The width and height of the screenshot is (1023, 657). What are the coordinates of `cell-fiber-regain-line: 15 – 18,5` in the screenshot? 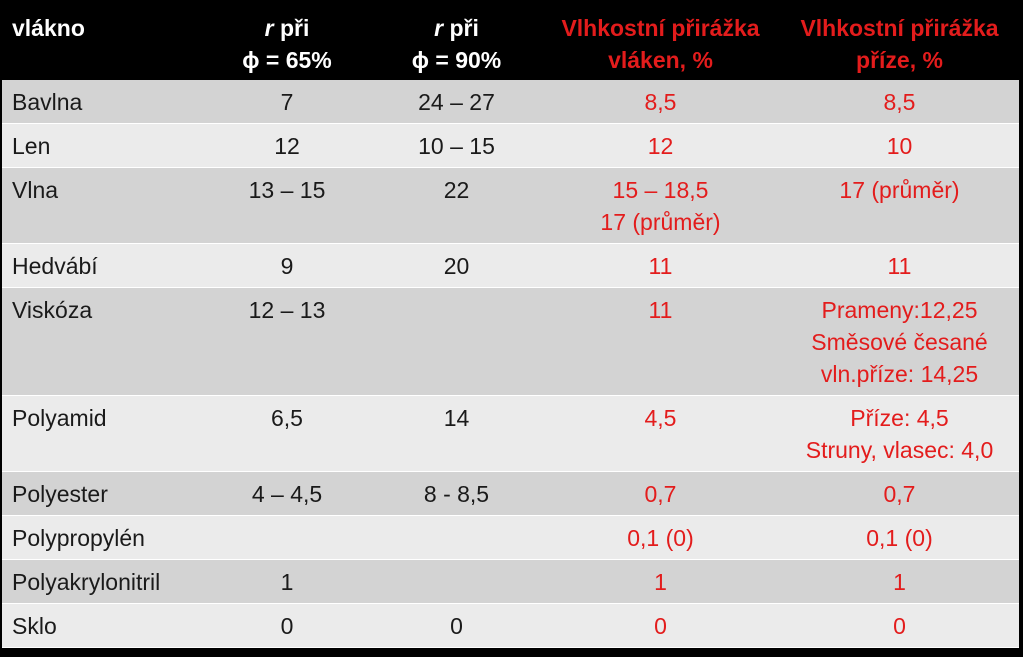 It's located at (660, 190).